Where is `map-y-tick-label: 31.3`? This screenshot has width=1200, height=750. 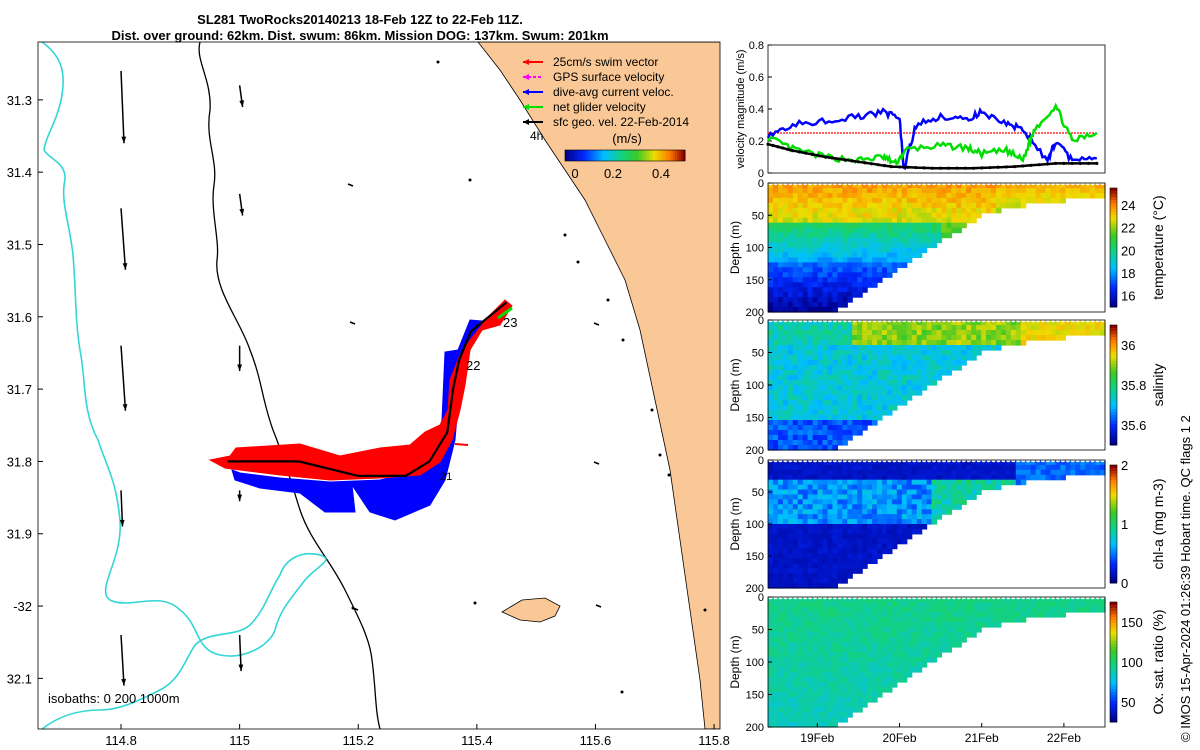
map-y-tick-label: 31.3 is located at coordinates (19, 100).